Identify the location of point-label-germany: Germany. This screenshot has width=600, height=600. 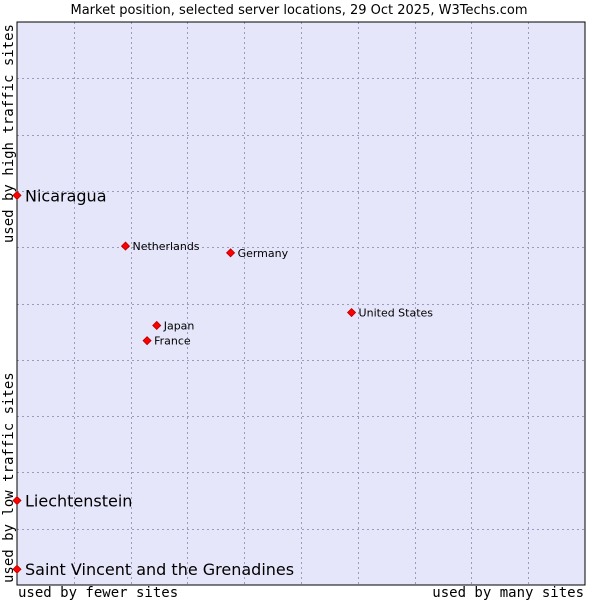
(263, 253).